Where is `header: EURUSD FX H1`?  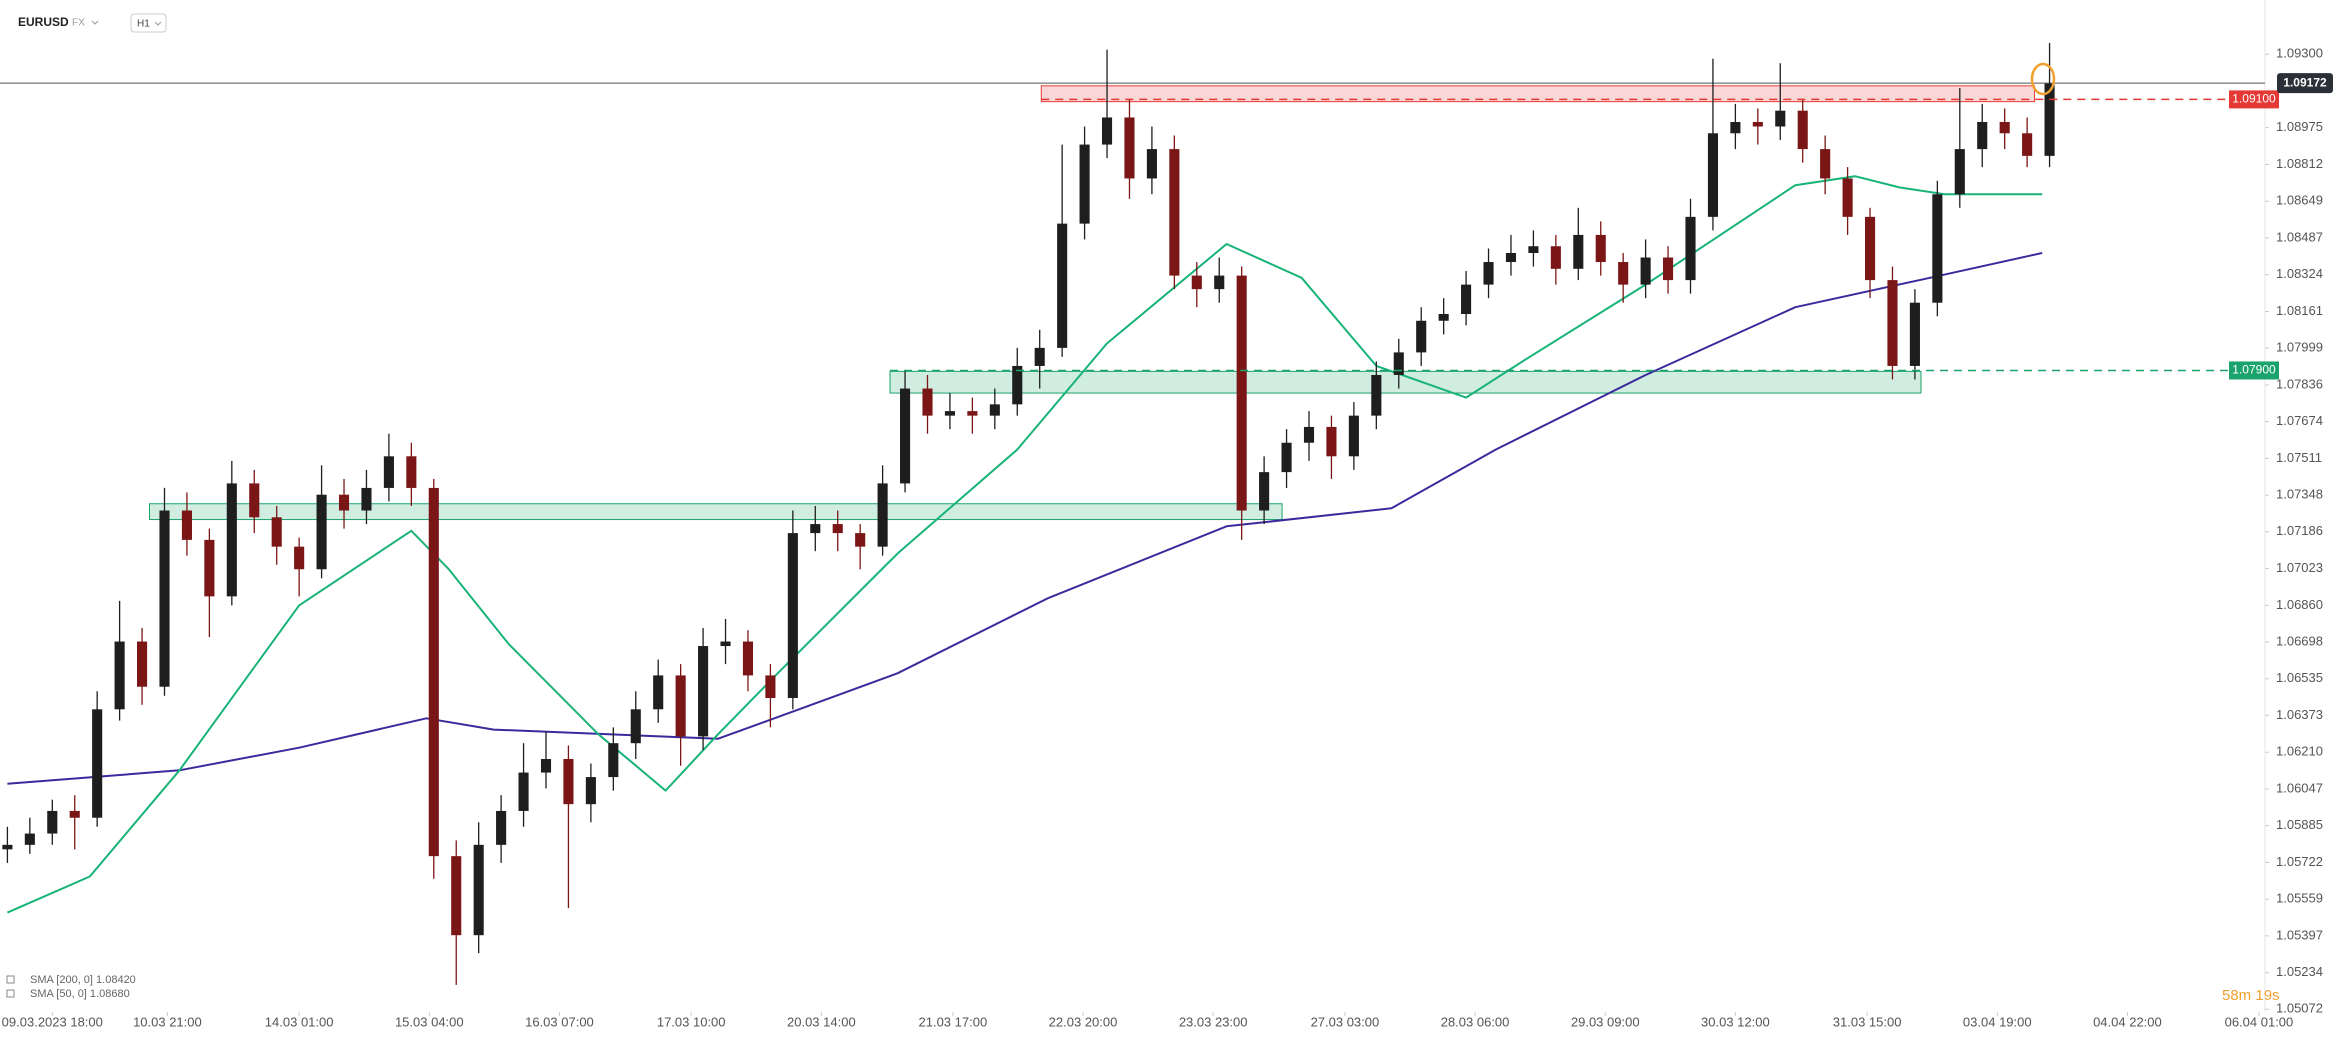
header: EURUSD FX H1 is located at coordinates (92, 23).